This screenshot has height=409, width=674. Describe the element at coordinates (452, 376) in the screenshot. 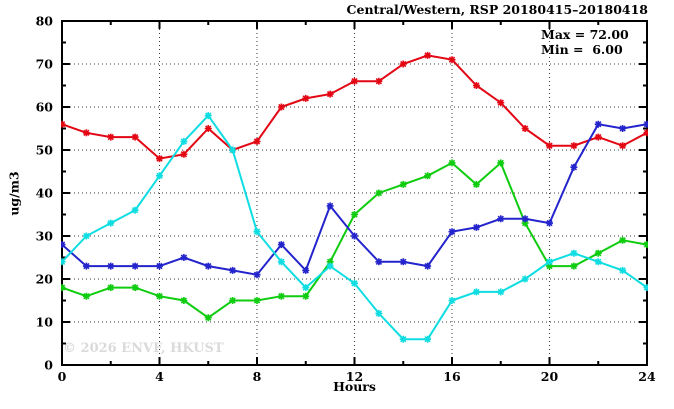

I see `x-tick-label: 16` at that location.